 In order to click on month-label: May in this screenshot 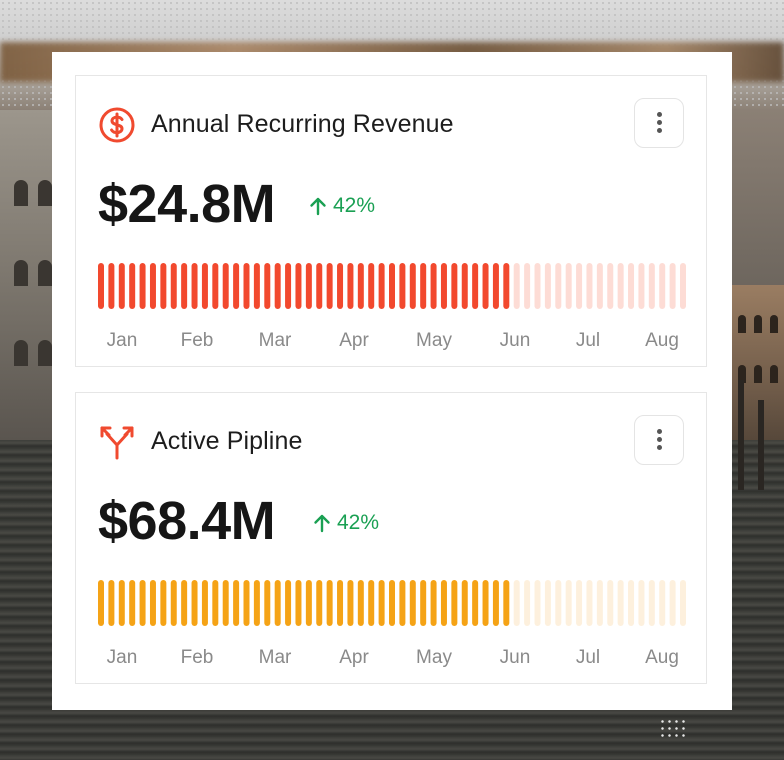, I will do `click(434, 657)`.